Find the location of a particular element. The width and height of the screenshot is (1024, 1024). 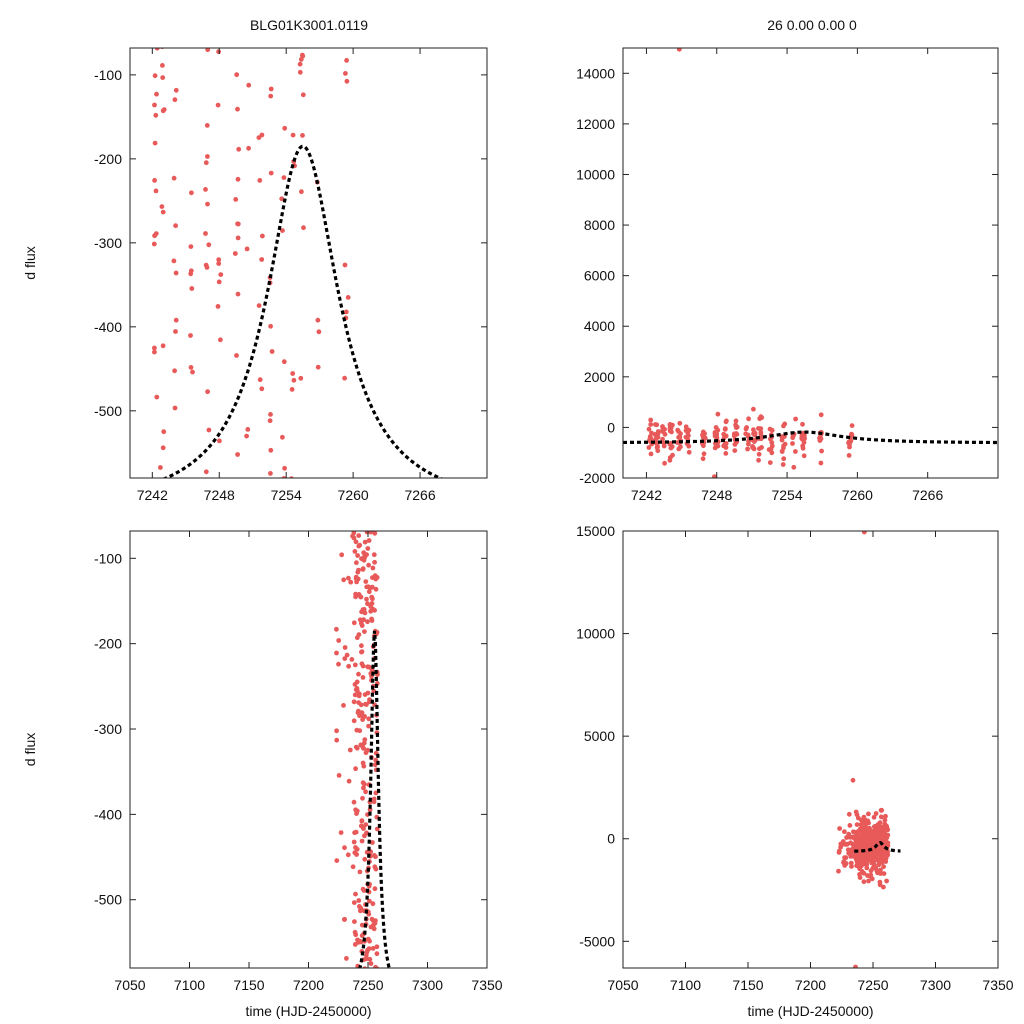

x-tick-label: 7266 is located at coordinates (419, 495).